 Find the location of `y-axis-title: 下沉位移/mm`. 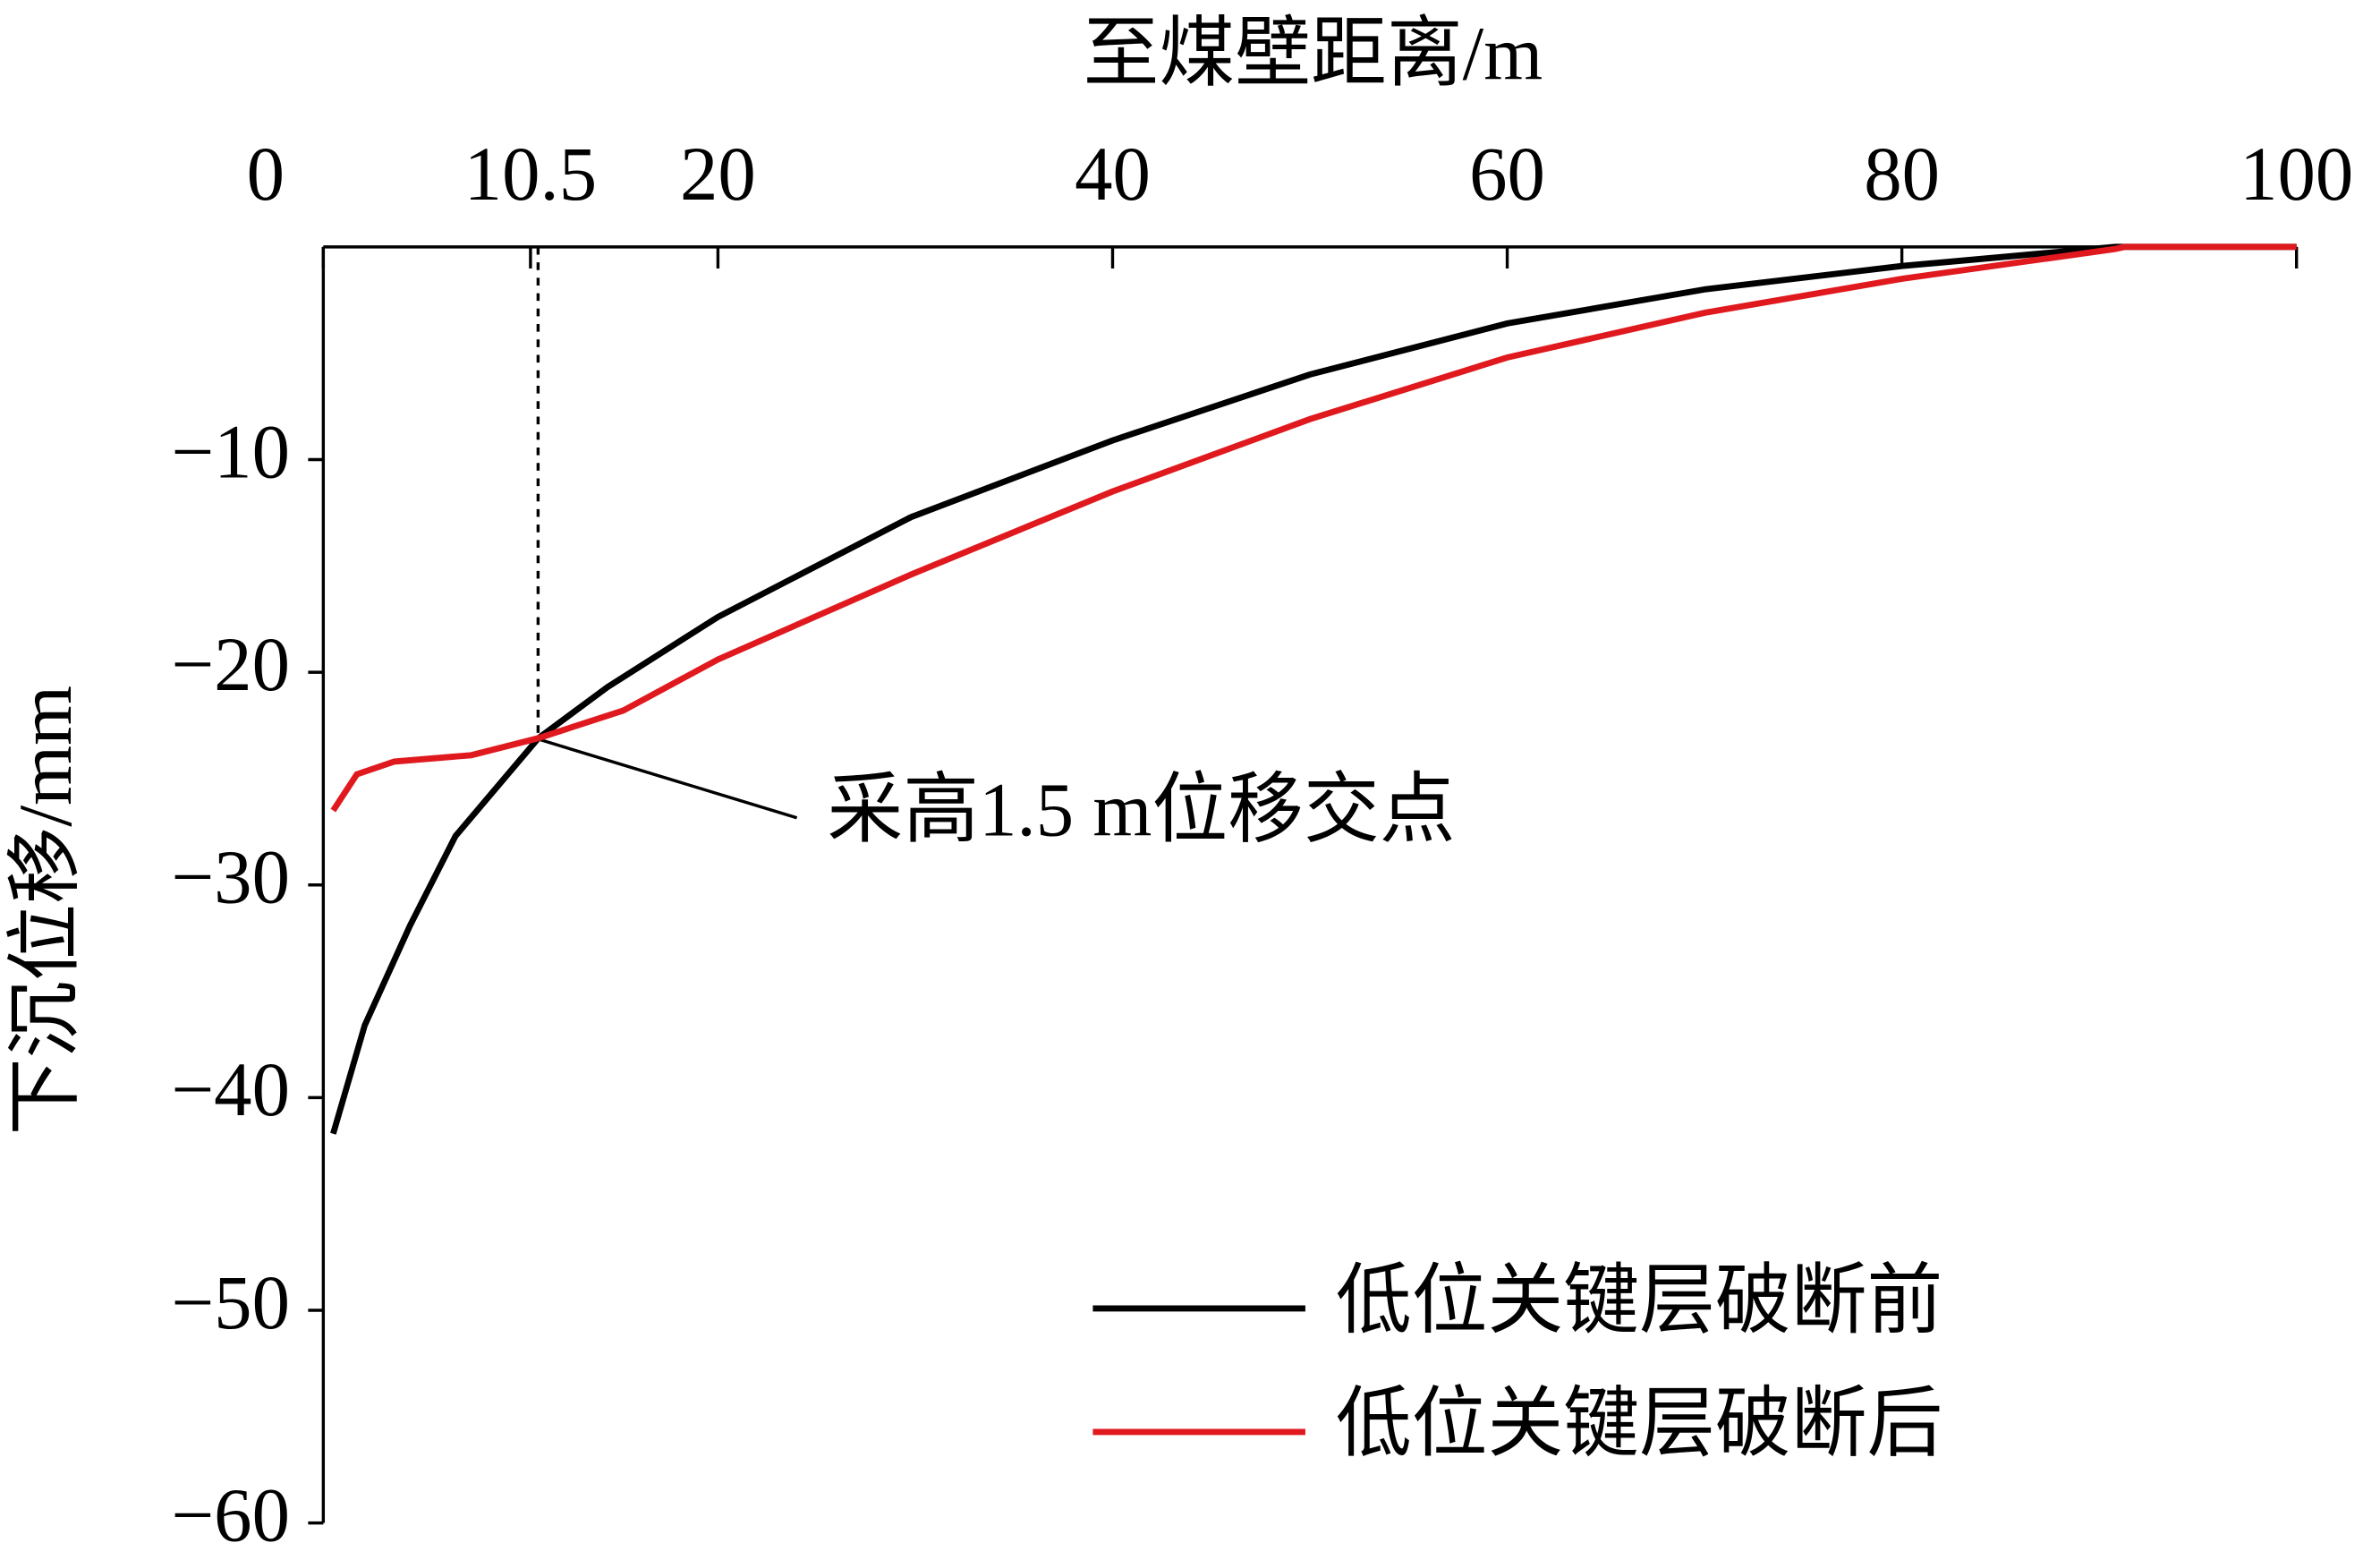

y-axis-title: 下沉位移/mm is located at coordinates (45, 911).